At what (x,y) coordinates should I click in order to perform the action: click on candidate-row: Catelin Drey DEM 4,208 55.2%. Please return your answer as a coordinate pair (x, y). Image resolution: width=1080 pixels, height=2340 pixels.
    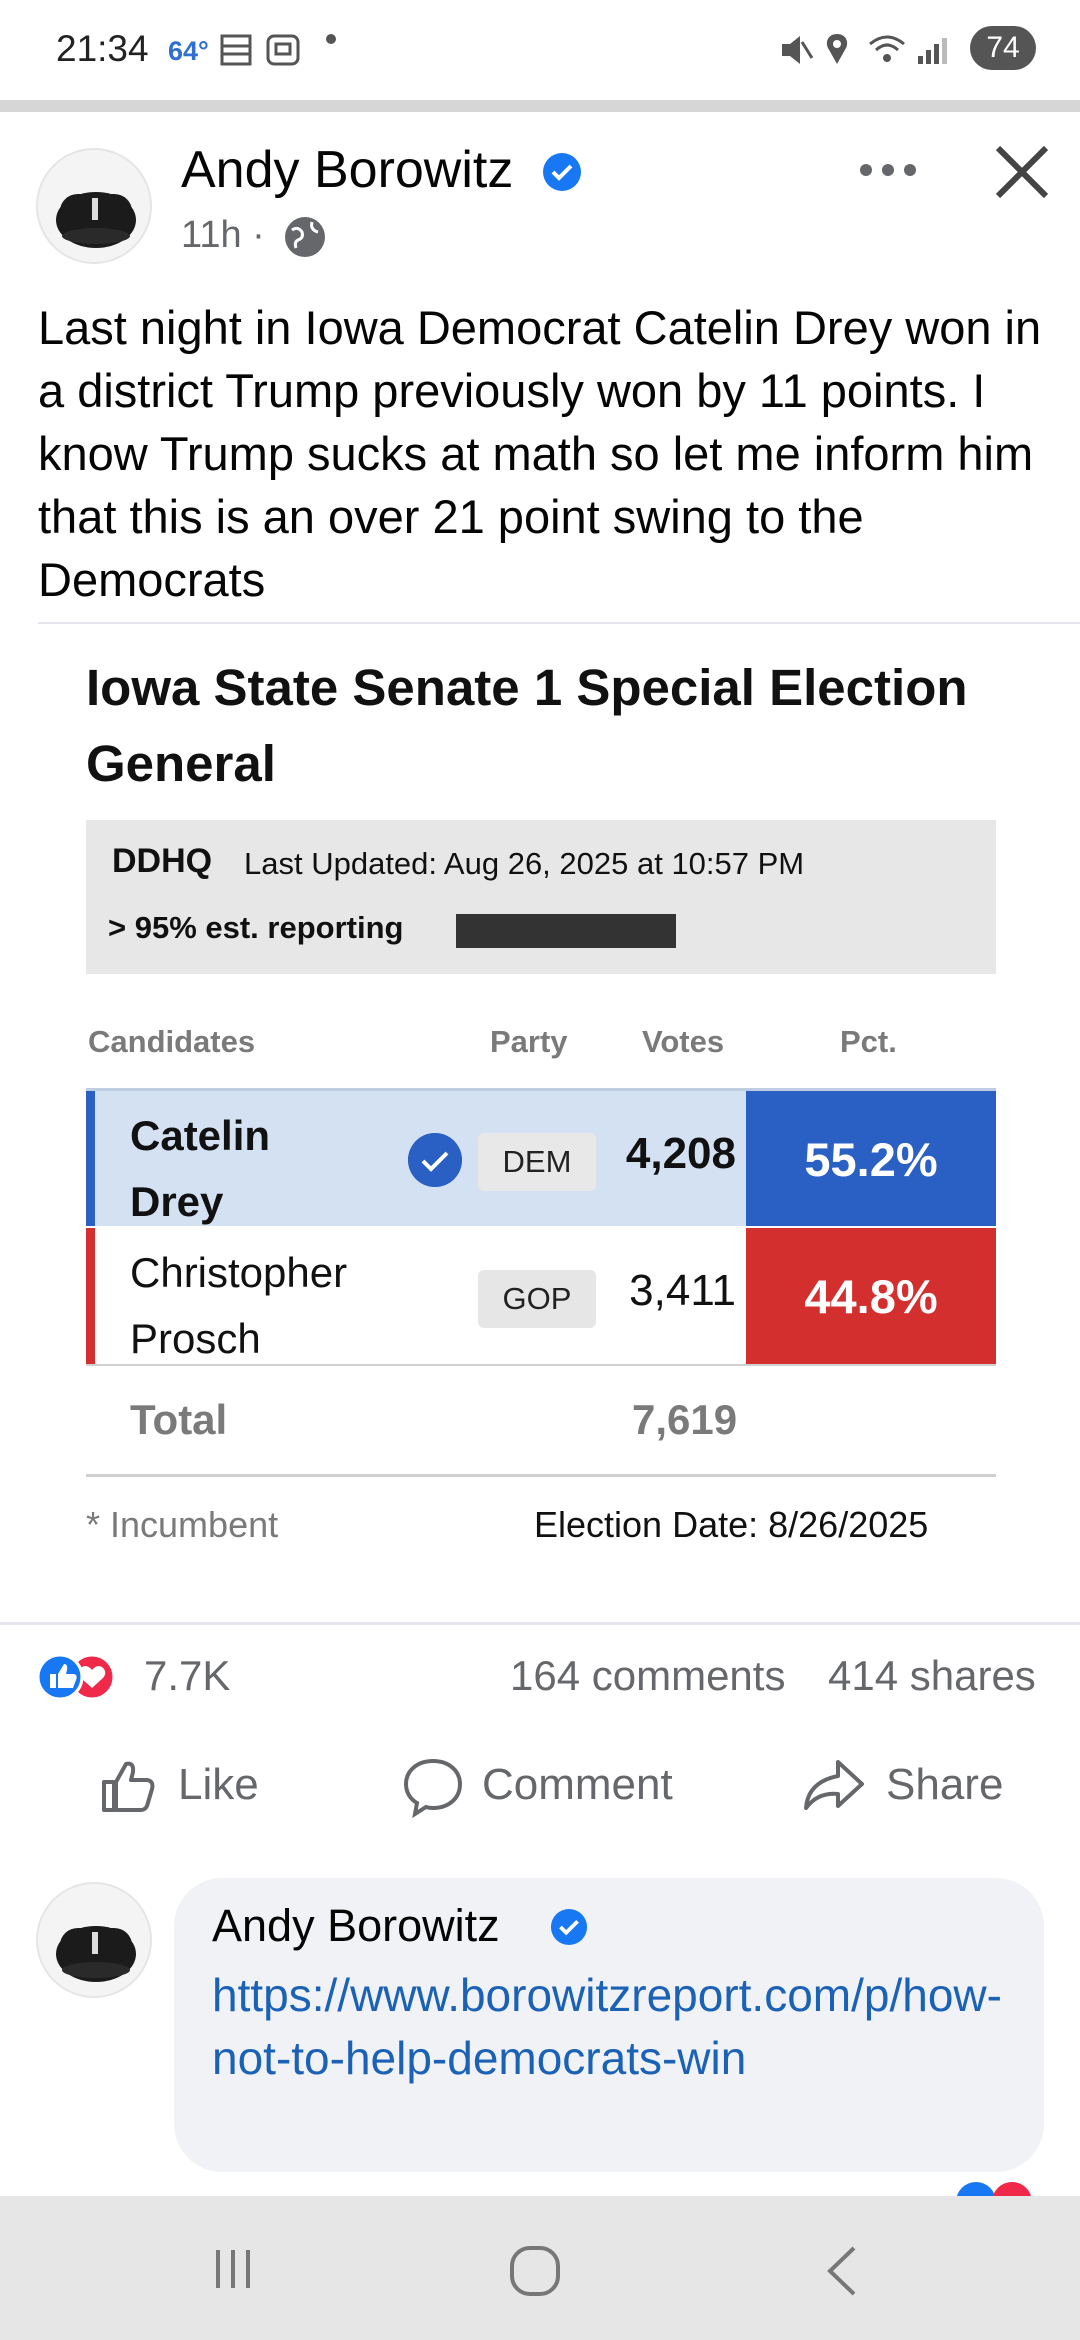
    Looking at the image, I should click on (541, 1157).